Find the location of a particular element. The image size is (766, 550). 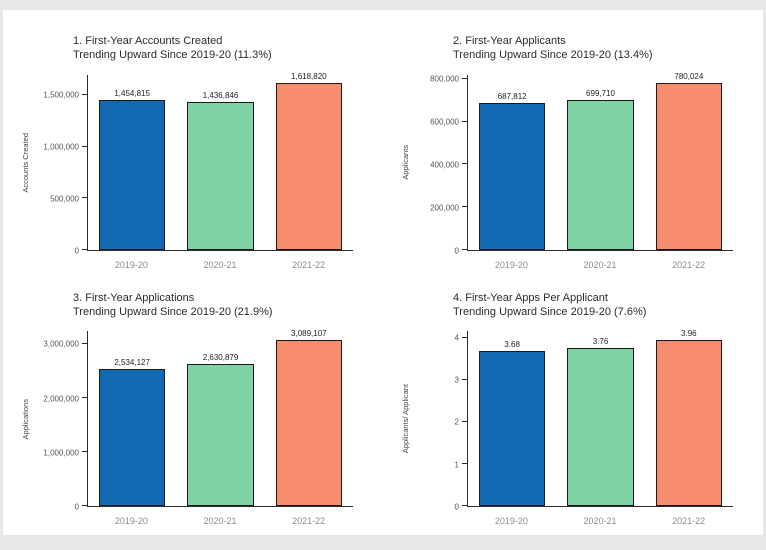

bar-2021-22: 780,024 is located at coordinates (688, 161).